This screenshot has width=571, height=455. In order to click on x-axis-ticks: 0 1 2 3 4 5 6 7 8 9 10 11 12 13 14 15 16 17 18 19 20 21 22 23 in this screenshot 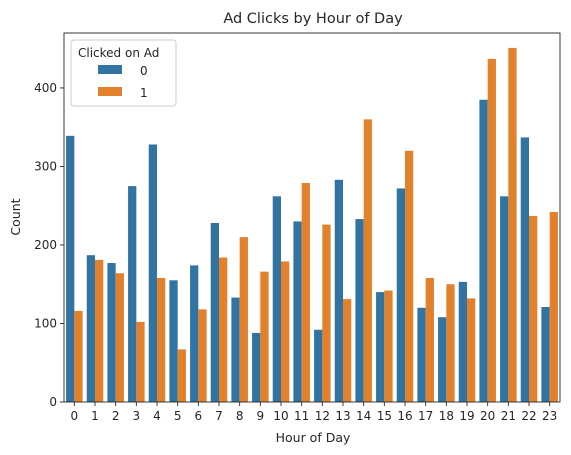, I will do `click(314, 412)`.